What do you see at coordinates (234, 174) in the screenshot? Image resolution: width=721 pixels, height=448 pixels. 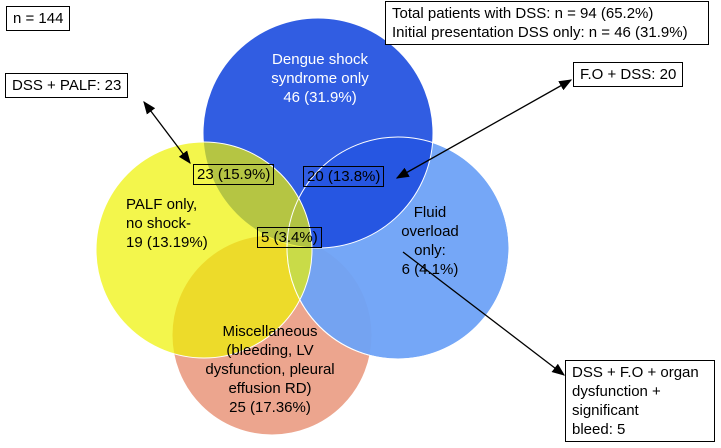 I see `label-dss-palf: 23 (15.9%)` at bounding box center [234, 174].